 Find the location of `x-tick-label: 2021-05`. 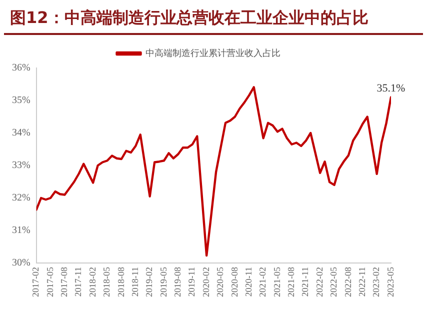

x-tick-label: 2021-05 is located at coordinates (277, 282).